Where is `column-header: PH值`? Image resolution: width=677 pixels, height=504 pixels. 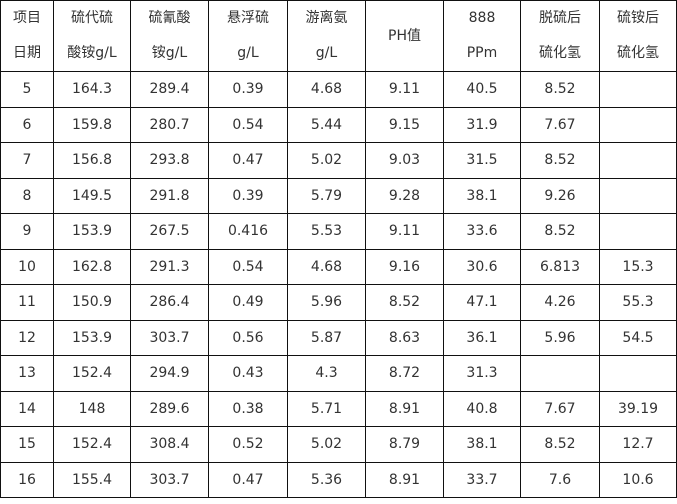
column-header: PH值 is located at coordinates (404, 36).